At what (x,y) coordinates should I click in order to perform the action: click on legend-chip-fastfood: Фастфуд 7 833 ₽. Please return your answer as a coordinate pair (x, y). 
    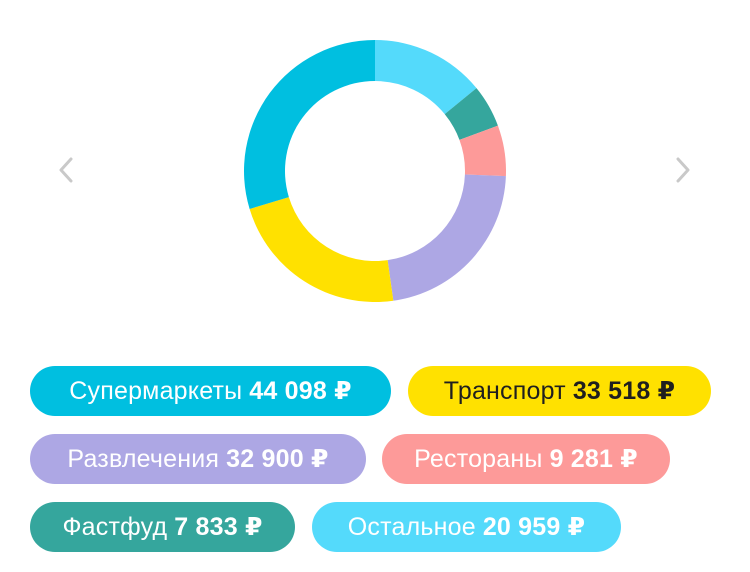
    Looking at the image, I should click on (162, 527).